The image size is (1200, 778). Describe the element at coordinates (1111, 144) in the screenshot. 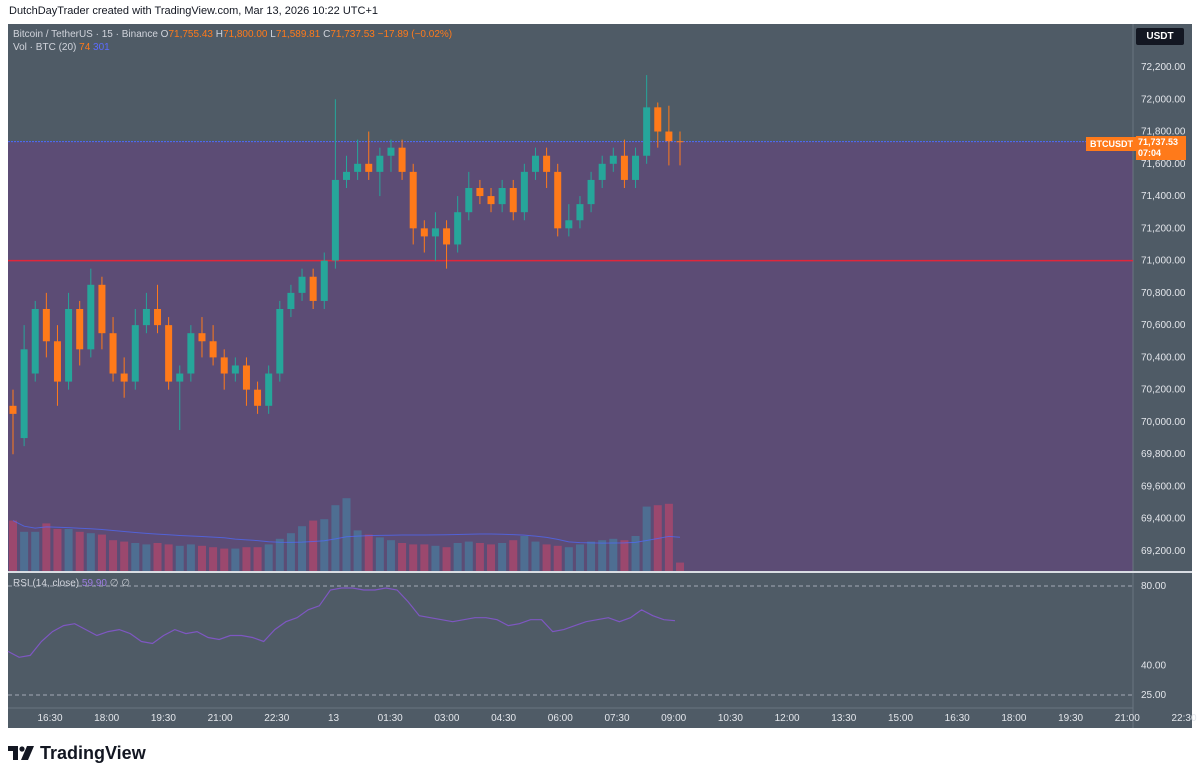

I see `ticker-label: BTCUSDT` at that location.